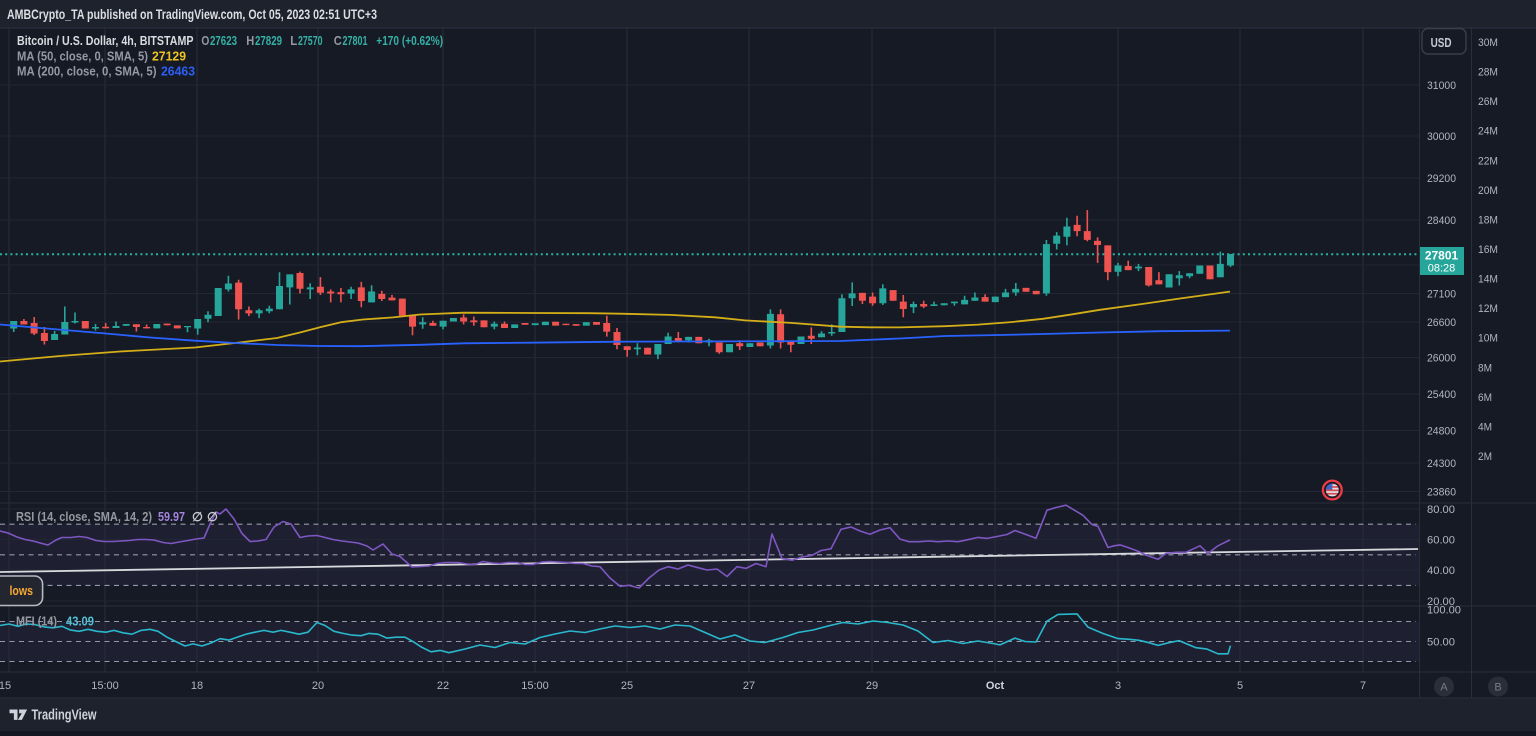 This screenshot has height=736, width=1536. Describe the element at coordinates (1488, 102) in the screenshot. I see `svg-text: 26M` at that location.